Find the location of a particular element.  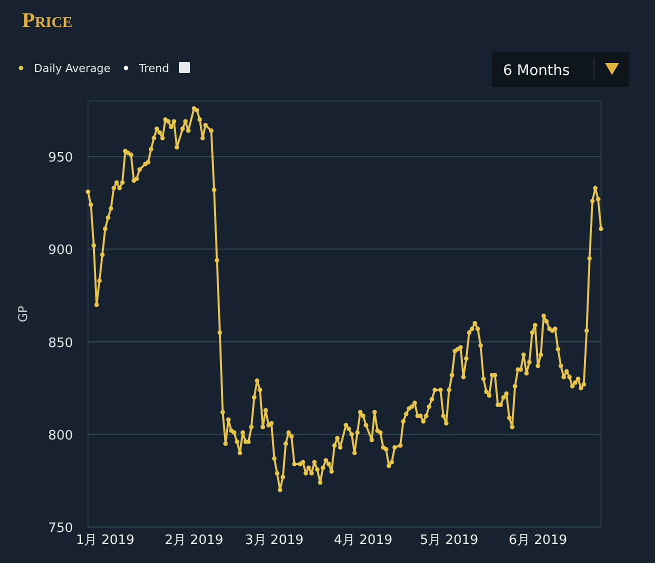

x-tick-label: 2月 2019 is located at coordinates (194, 540).